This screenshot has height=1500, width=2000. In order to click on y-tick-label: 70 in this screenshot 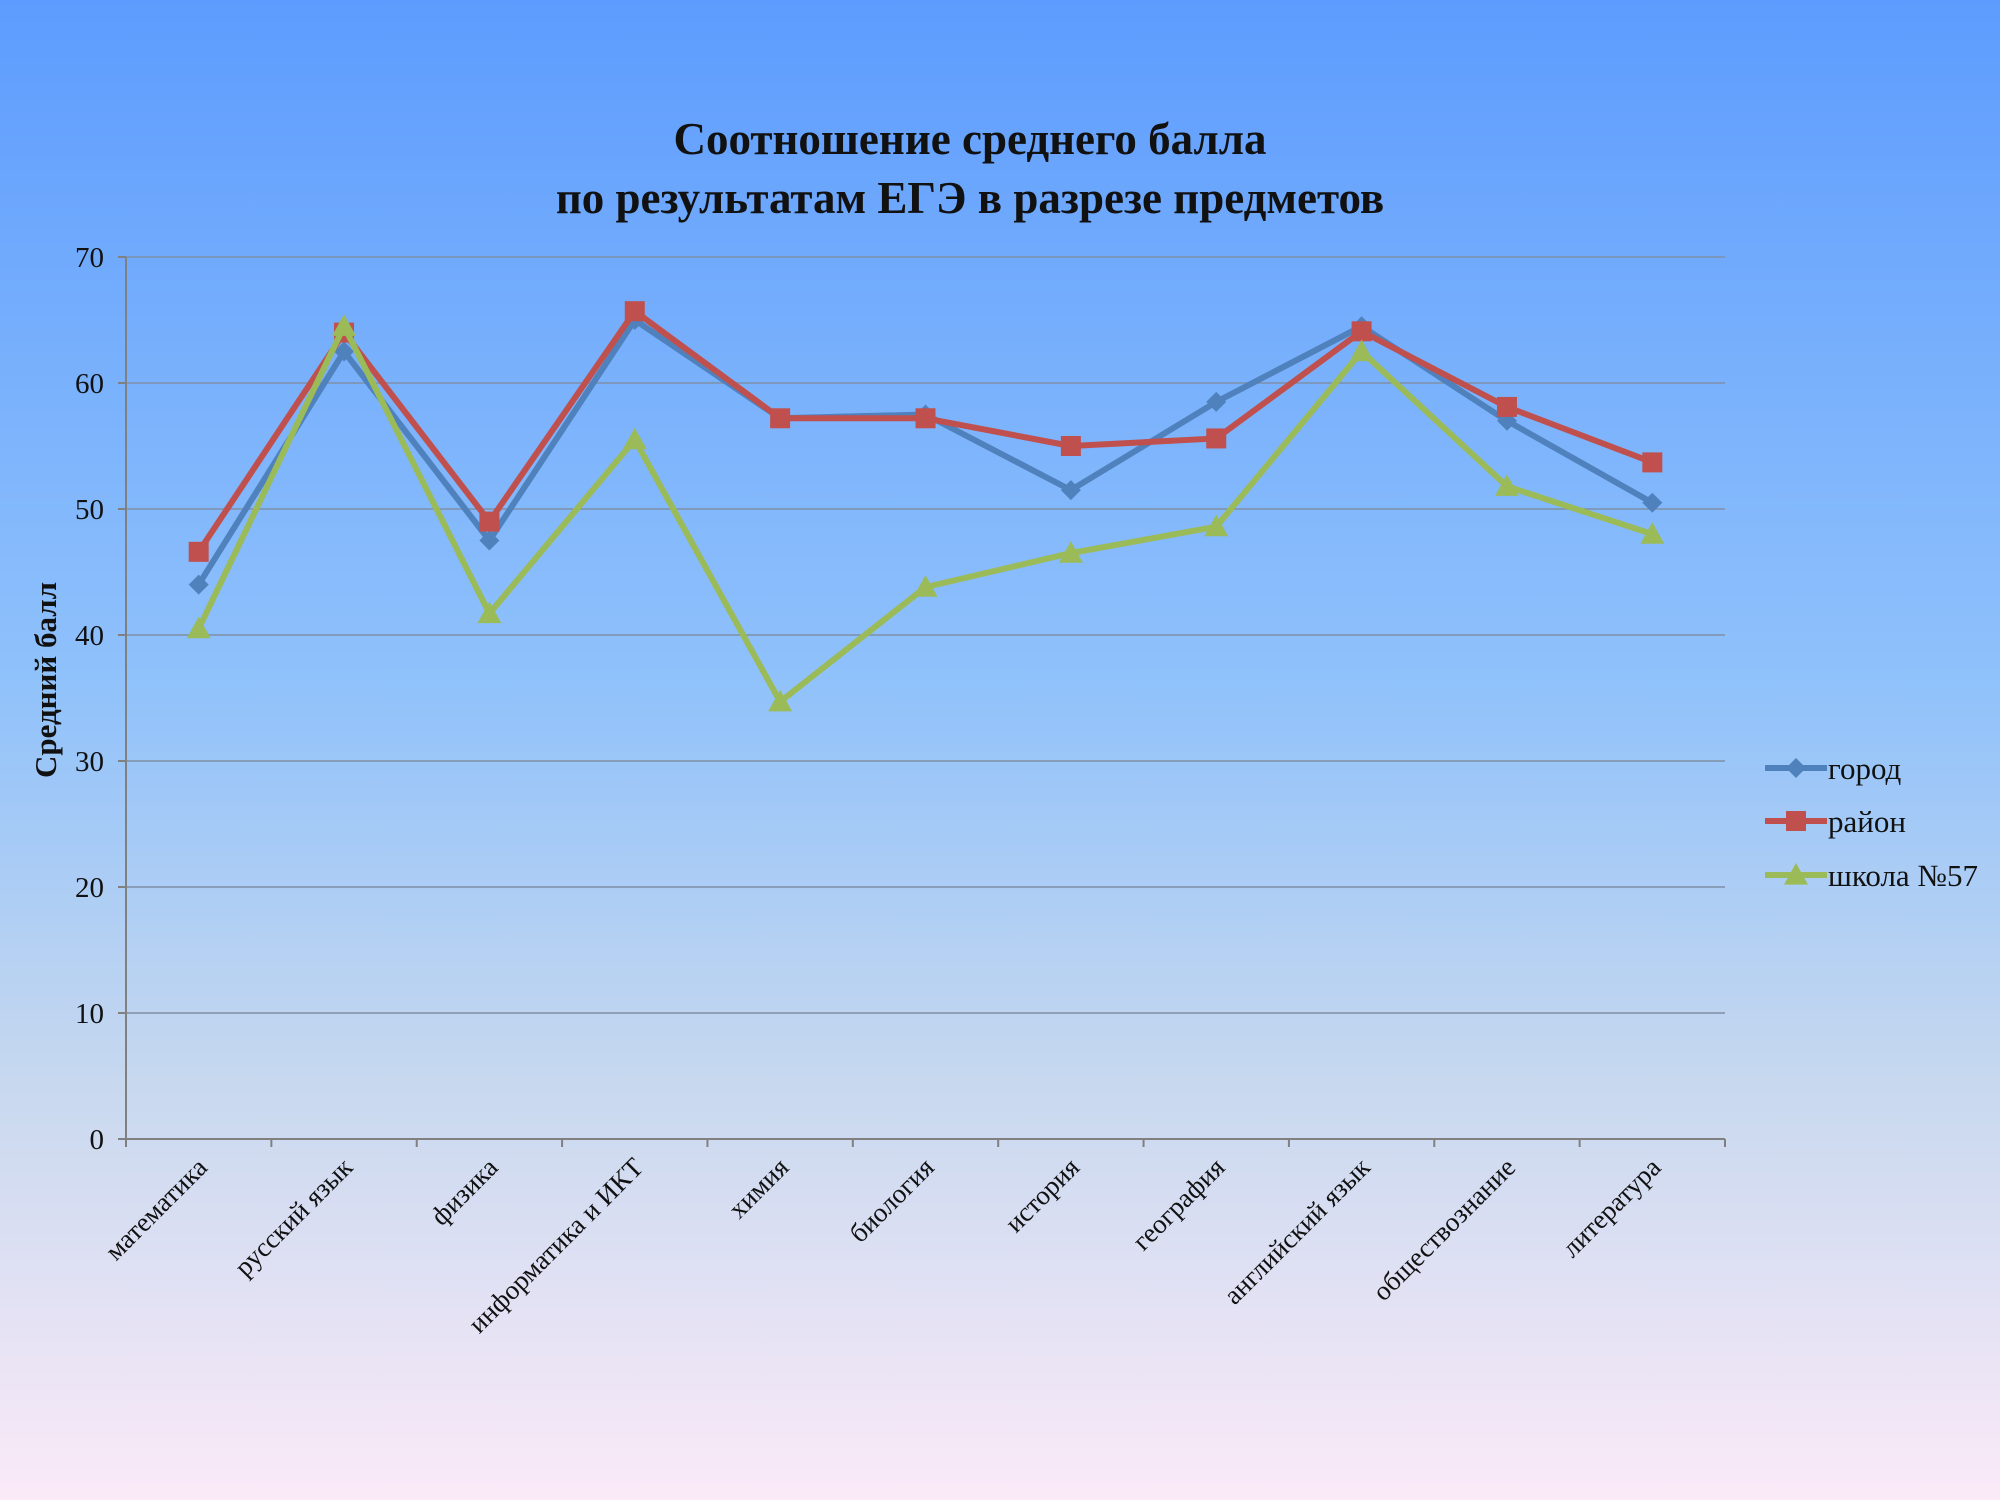, I will do `click(89, 258)`.